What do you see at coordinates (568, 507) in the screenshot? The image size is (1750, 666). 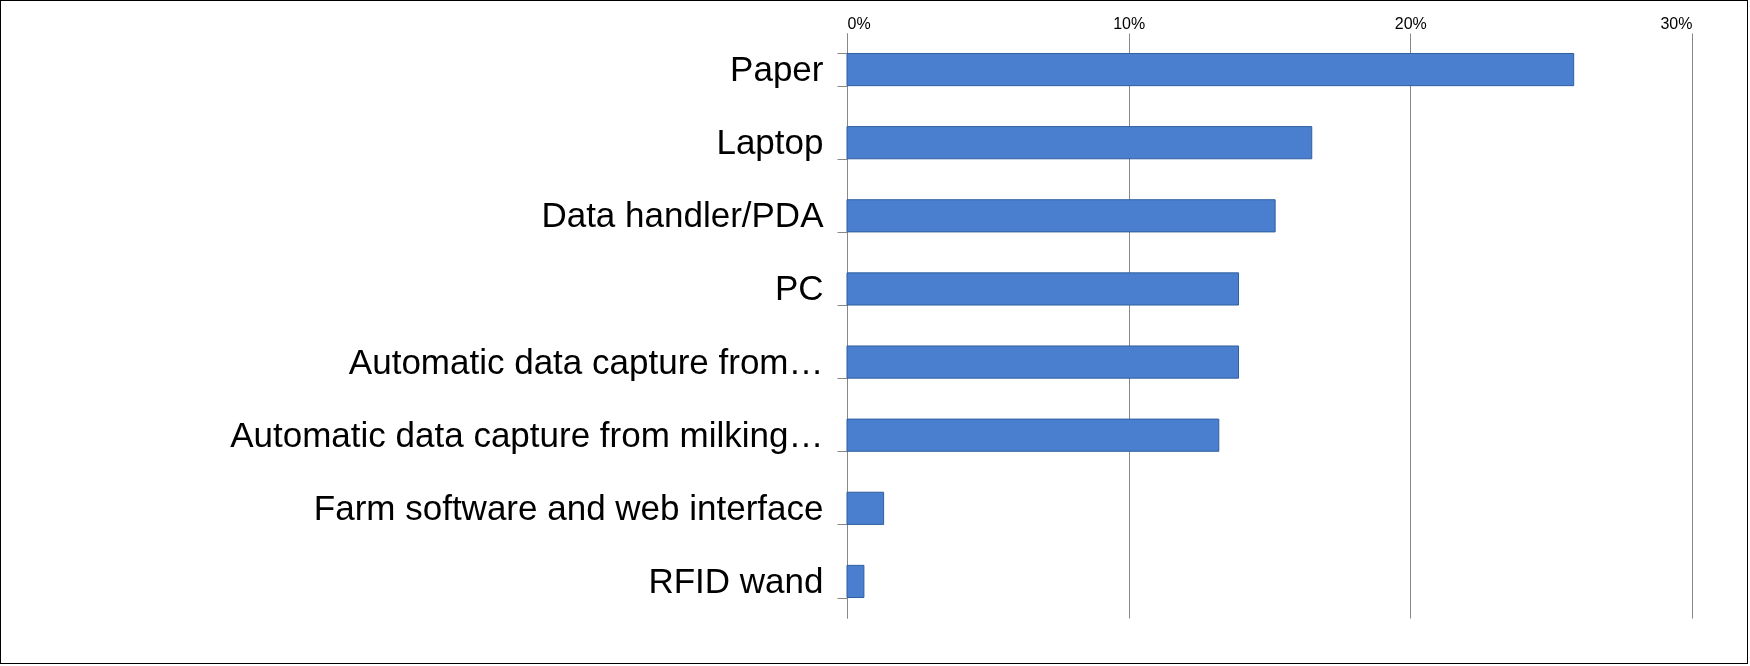 I see `y-tick-label: Farm software and web interface` at bounding box center [568, 507].